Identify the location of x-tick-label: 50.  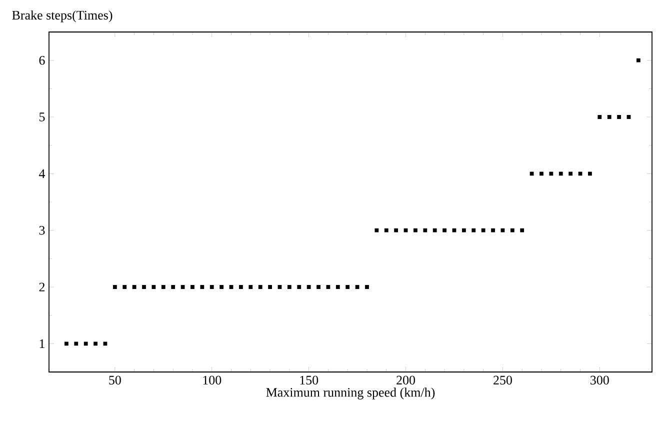
(115, 380).